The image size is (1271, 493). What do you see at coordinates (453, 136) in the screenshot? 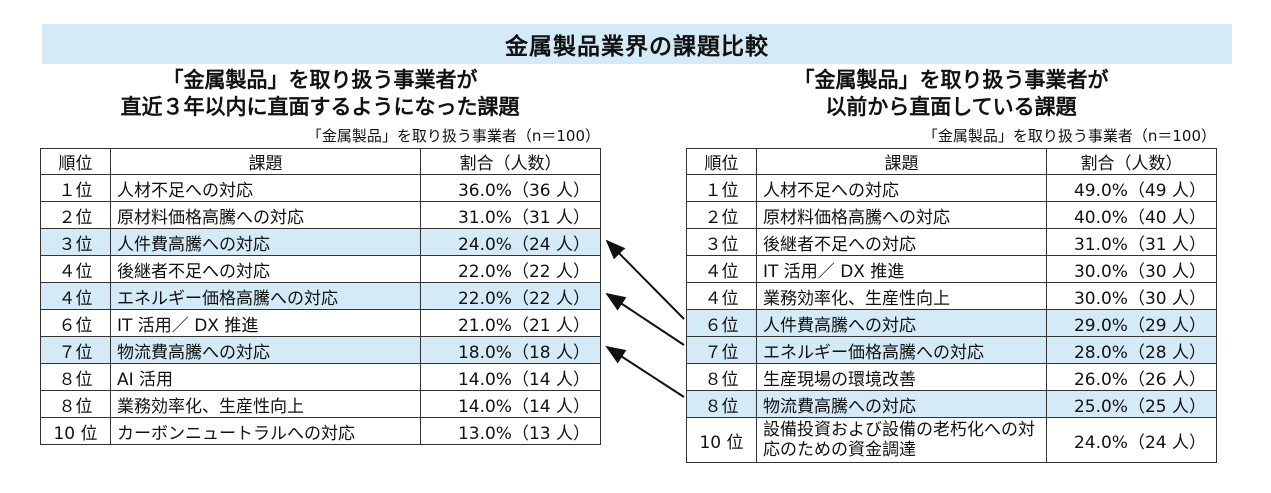
I see `left-subtitle: 「金属製品」を取り扱う事業者（n＝100）` at bounding box center [453, 136].